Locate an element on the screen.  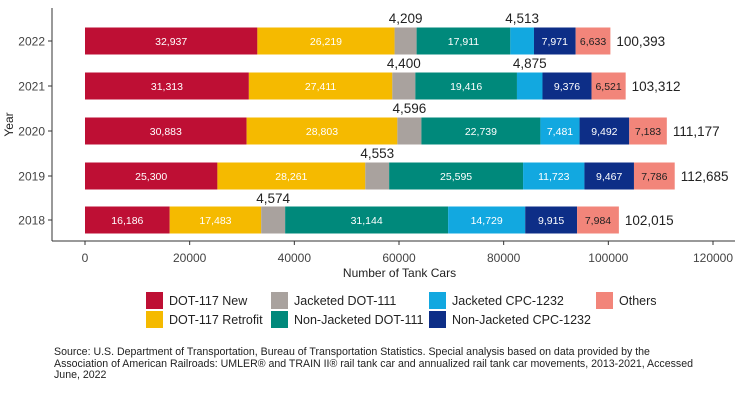
y-tick-label: 2021 is located at coordinates (31, 87).